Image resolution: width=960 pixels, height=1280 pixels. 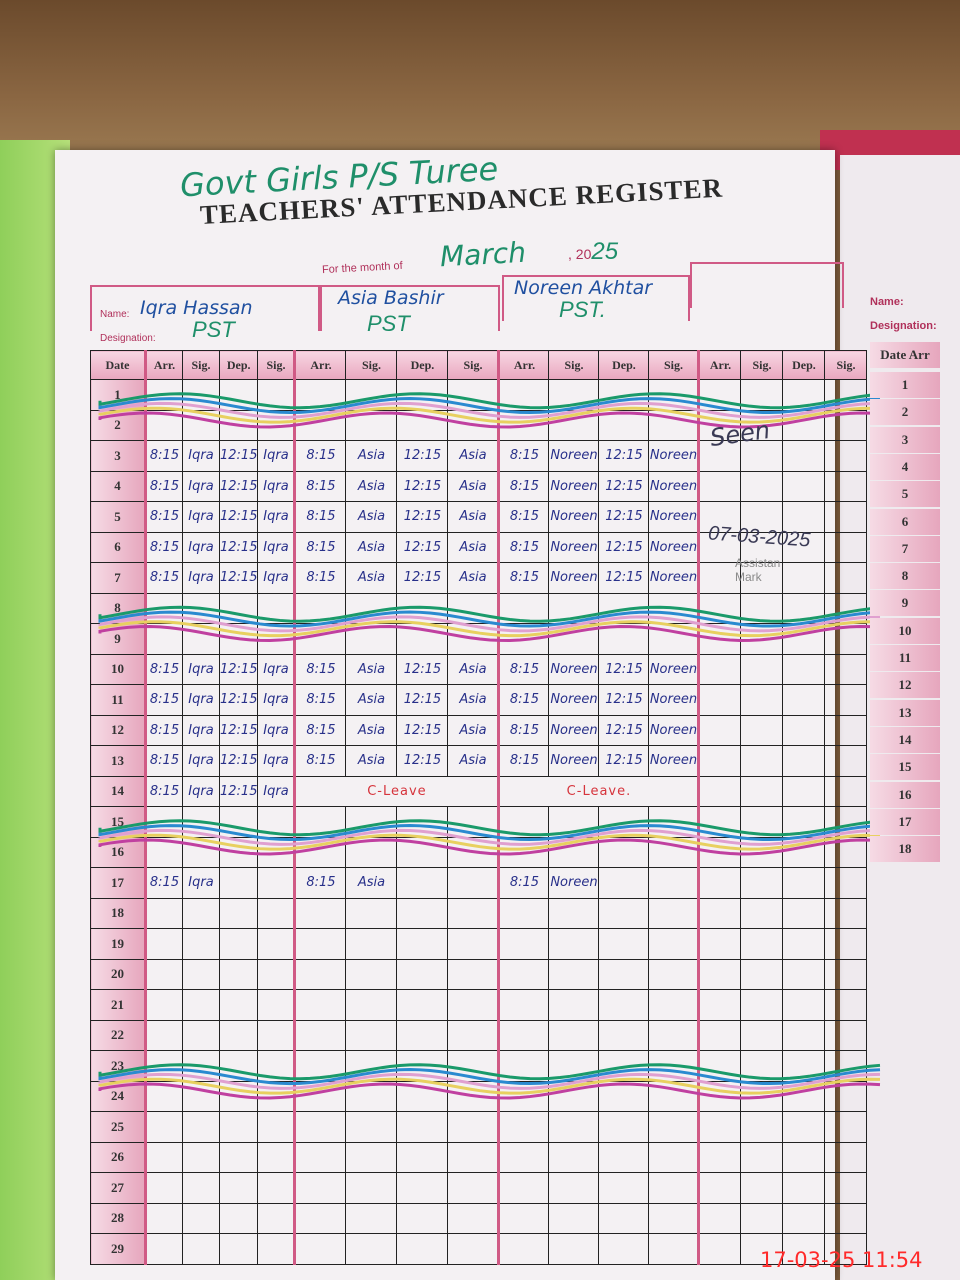 I want to click on teacher-name: Noreen Akhtar, so click(x=583, y=288).